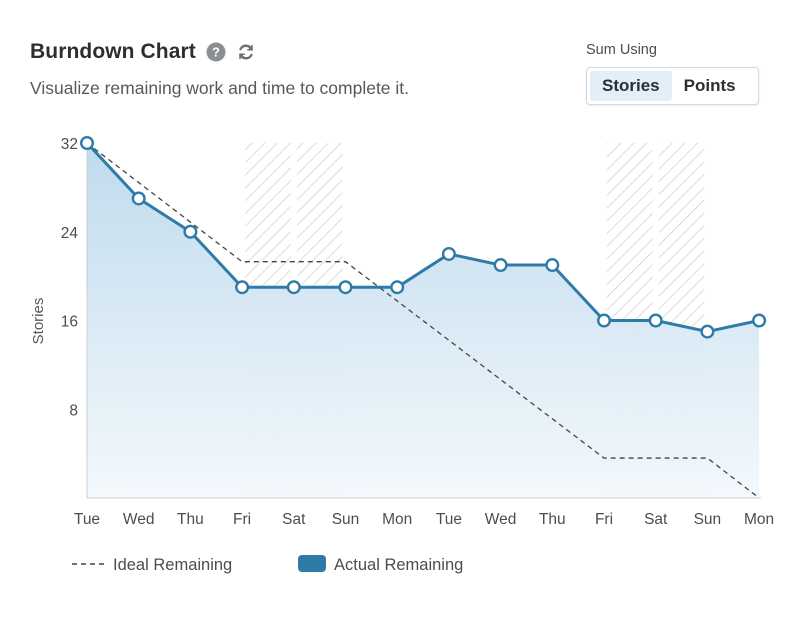 This screenshot has height=628, width=800. What do you see at coordinates (38, 321) in the screenshot?
I see `y-axis-title: Stories` at bounding box center [38, 321].